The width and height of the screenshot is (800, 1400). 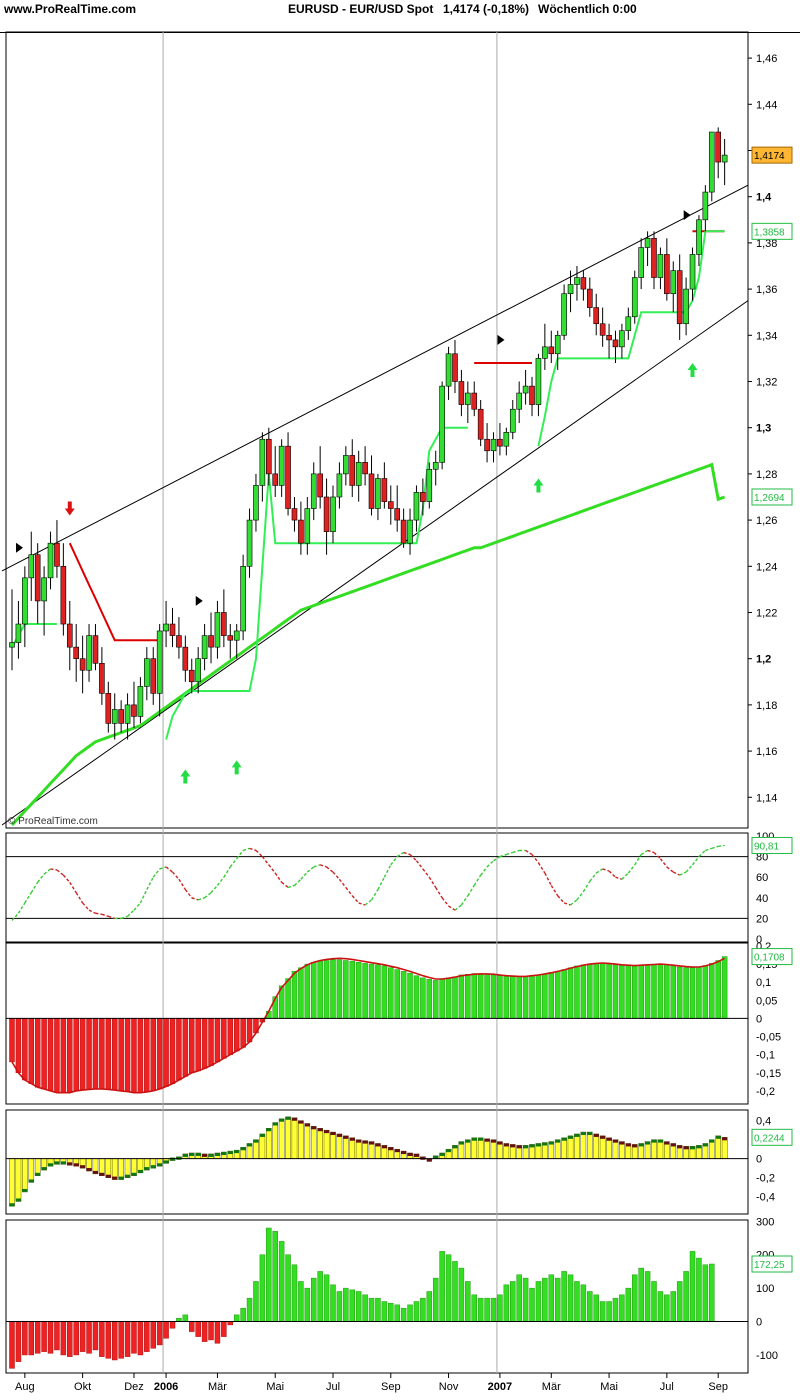 I want to click on macd-histogram-panel, so click(x=377, y=1025).